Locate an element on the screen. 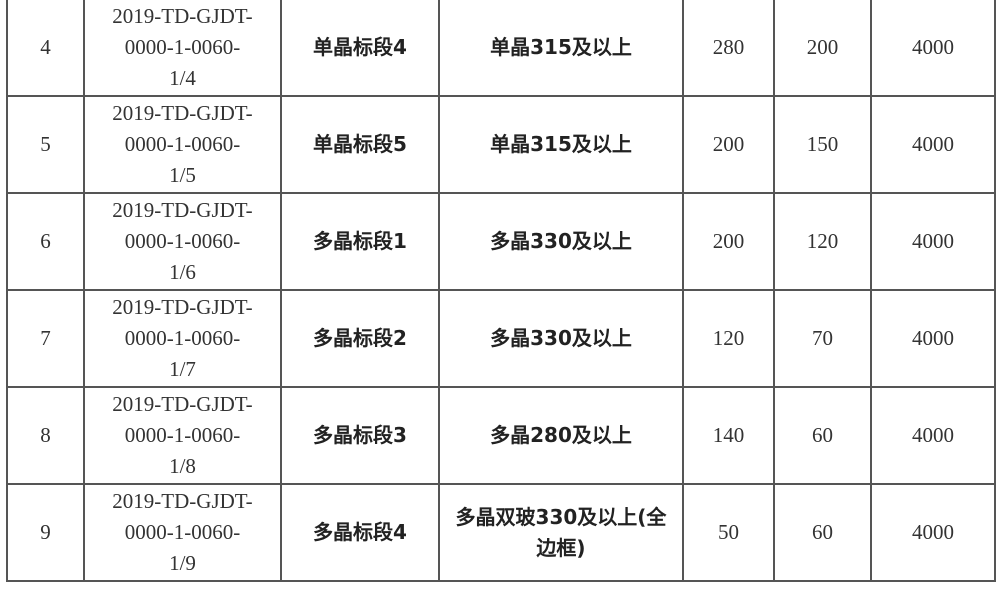  bid-code-line: 1/4 is located at coordinates (182, 78).